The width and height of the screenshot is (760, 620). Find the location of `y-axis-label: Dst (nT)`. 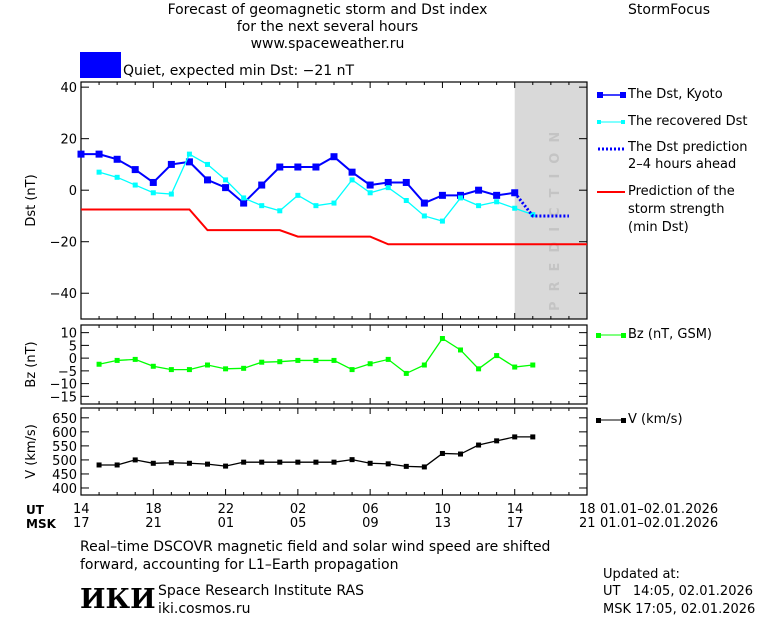

y-axis-label: Dst (nT) is located at coordinates (31, 200).